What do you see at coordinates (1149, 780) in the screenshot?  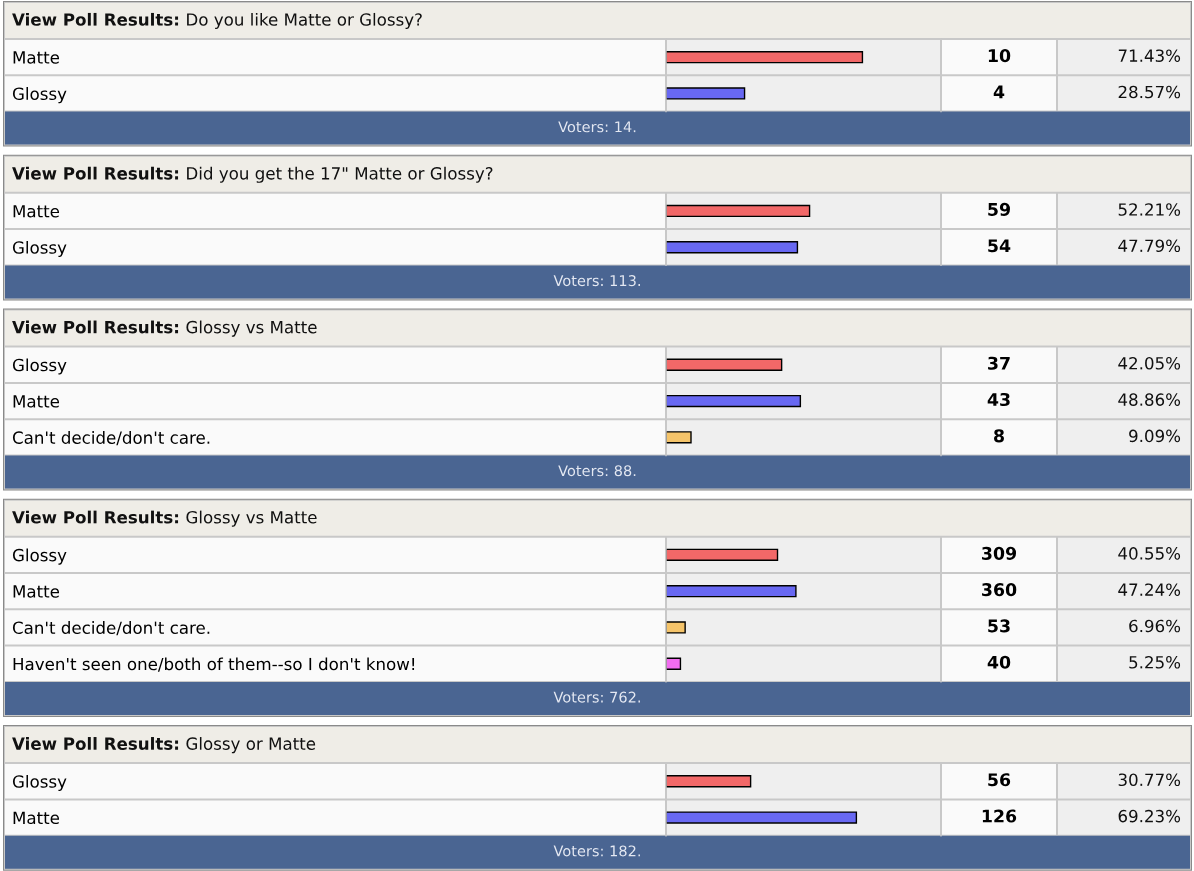 I see `data-label: 30.77%` at bounding box center [1149, 780].